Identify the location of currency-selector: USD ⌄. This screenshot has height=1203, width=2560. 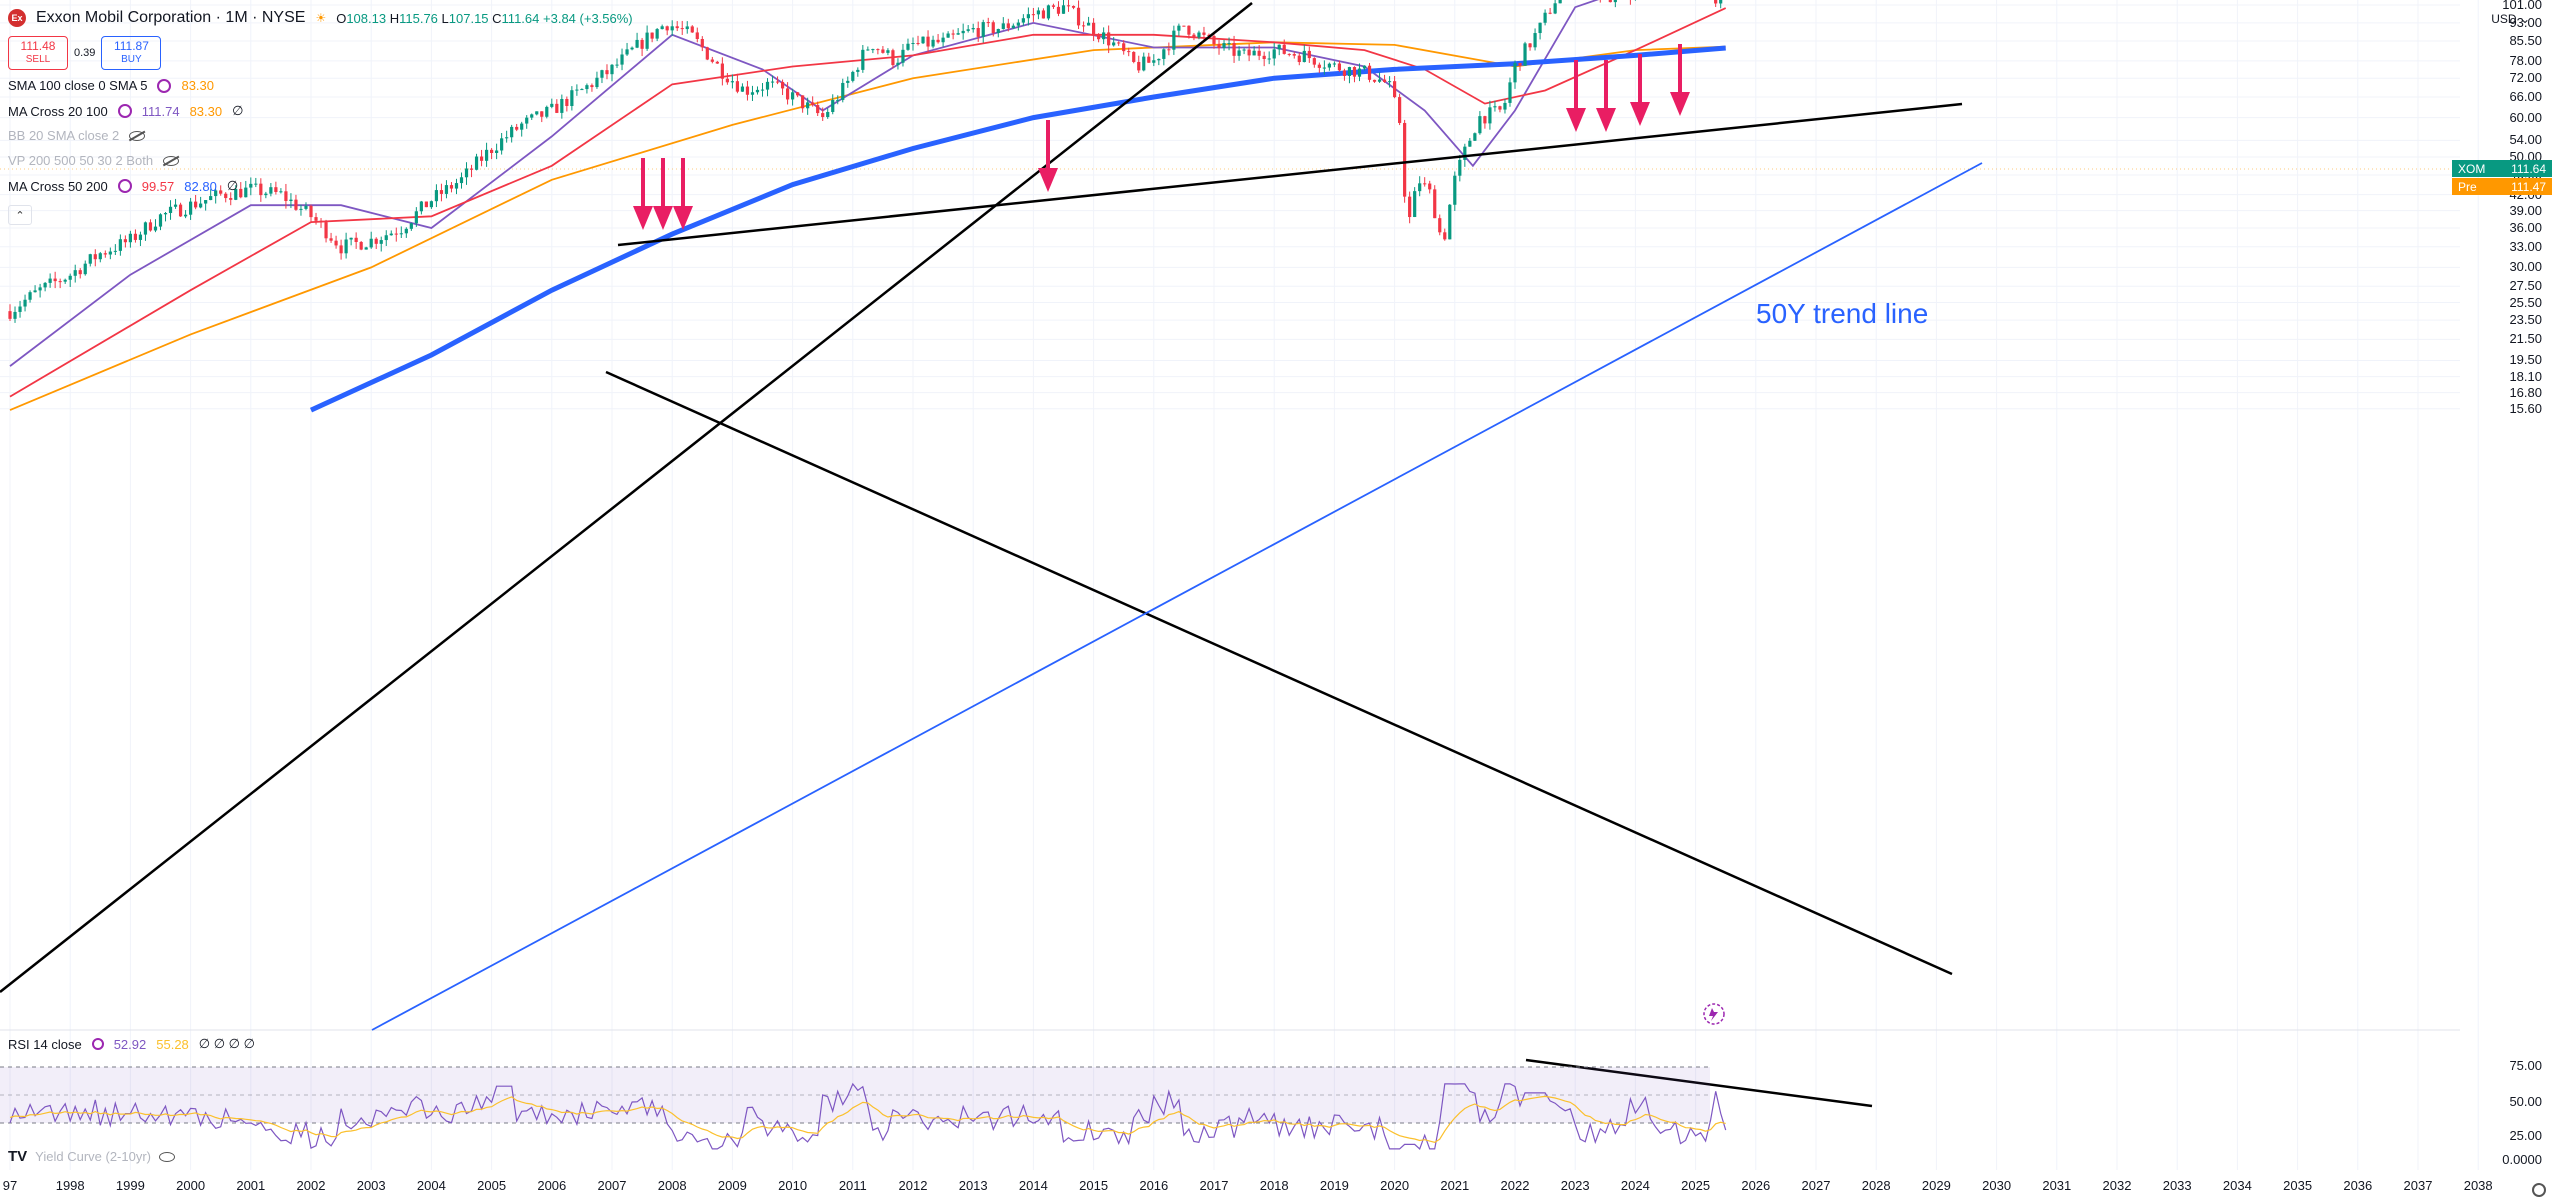
(2510, 19).